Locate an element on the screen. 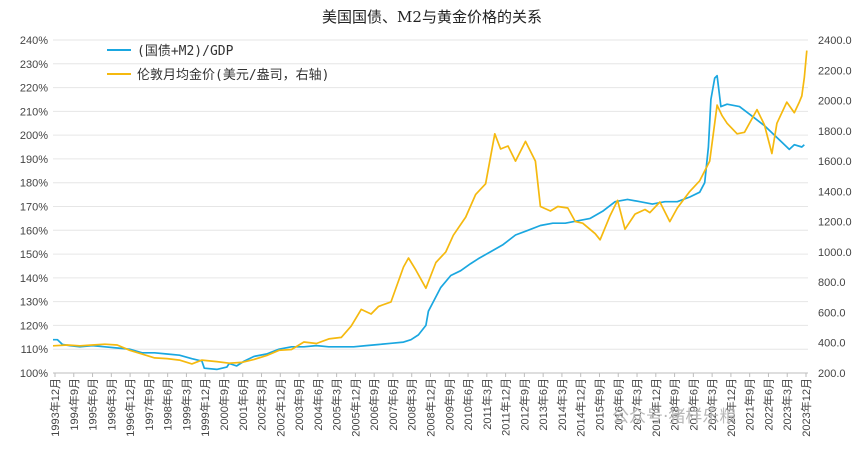  x-tick-label: 2017年3月 is located at coordinates (637, 404).